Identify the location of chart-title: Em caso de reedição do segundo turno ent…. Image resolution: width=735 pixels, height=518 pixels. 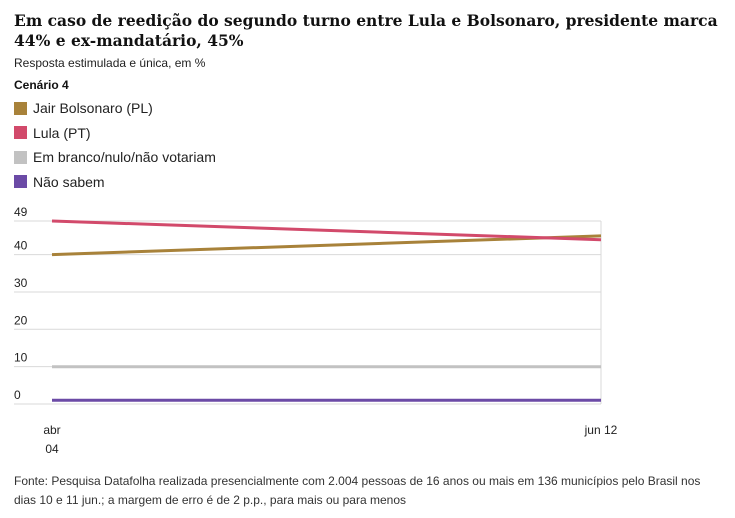
(366, 30).